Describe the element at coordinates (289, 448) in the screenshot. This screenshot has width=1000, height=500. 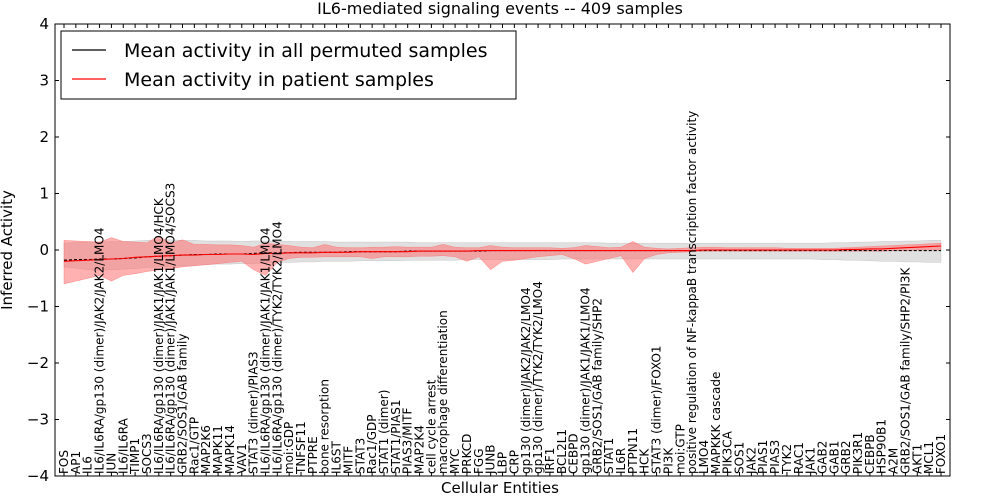
I see `x-tick-label: moi:GDP` at that location.